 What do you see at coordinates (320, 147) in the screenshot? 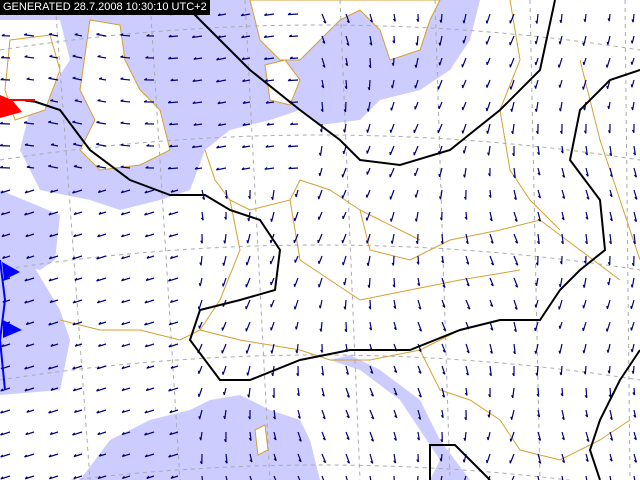
I see `parallel` at bounding box center [320, 147].